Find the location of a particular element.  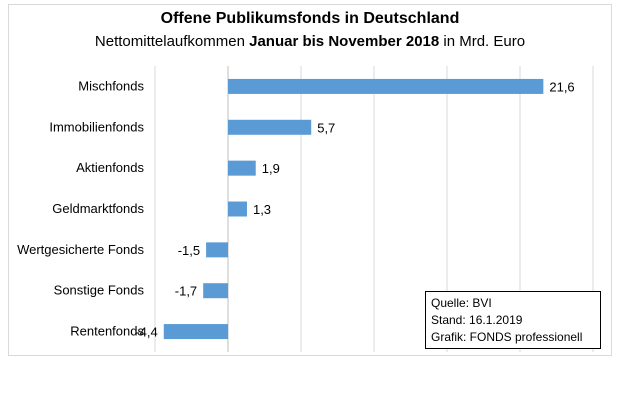

value-label: -1,7 is located at coordinates (186, 291).